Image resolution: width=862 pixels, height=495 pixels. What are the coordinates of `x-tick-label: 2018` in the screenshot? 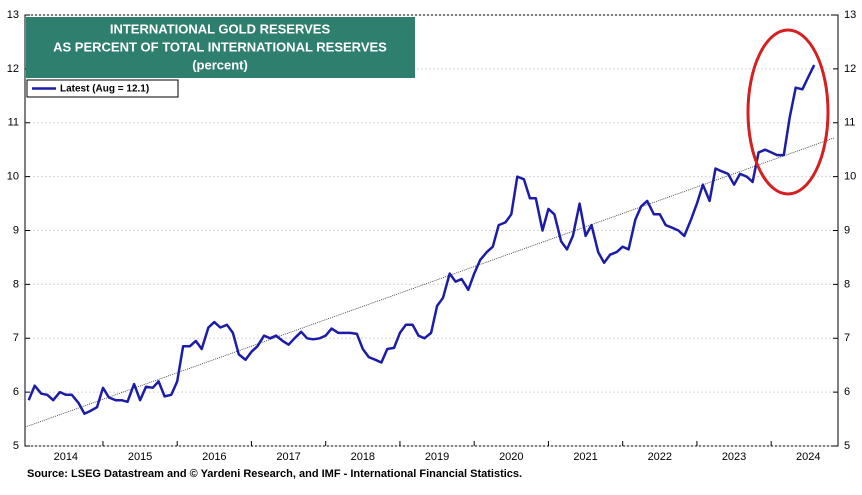 It's located at (363, 457).